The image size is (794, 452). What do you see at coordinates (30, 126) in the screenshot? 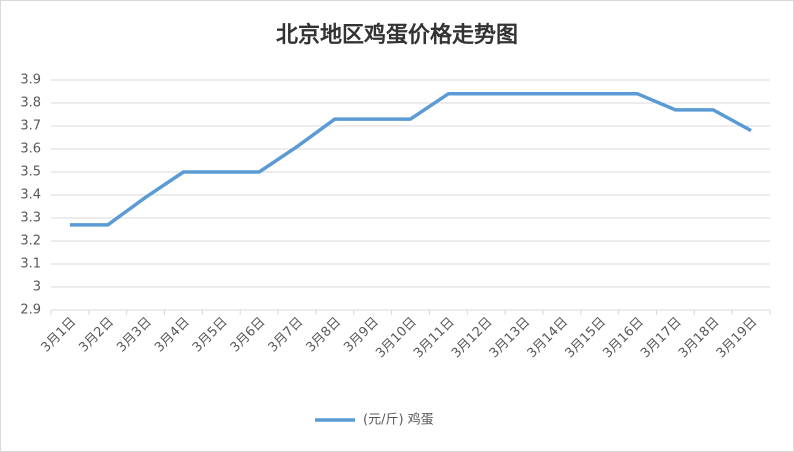
I see `y-tick-label: 3.7` at bounding box center [30, 126].